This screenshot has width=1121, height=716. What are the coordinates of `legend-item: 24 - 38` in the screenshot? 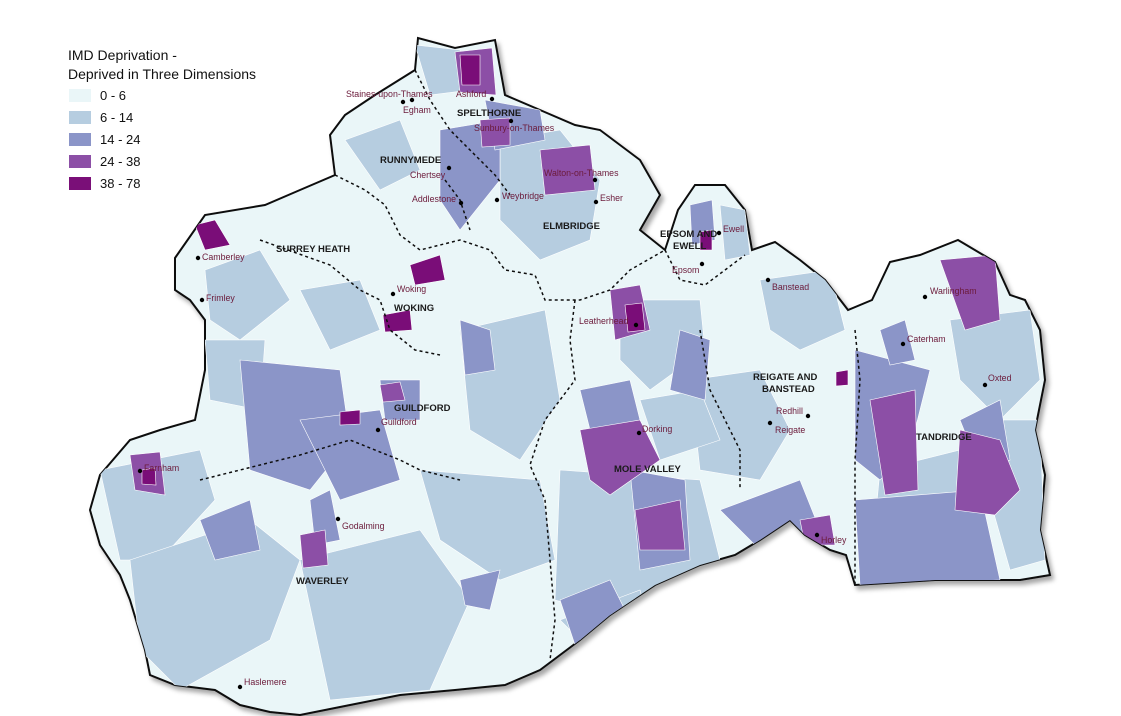 It's located at (162, 161).